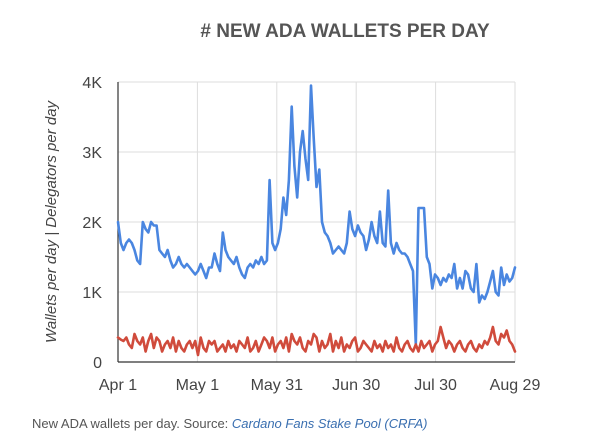 Image resolution: width=615 pixels, height=447 pixels. Describe the element at coordinates (92, 153) in the screenshot. I see `y-tick-label: 3K` at that location.